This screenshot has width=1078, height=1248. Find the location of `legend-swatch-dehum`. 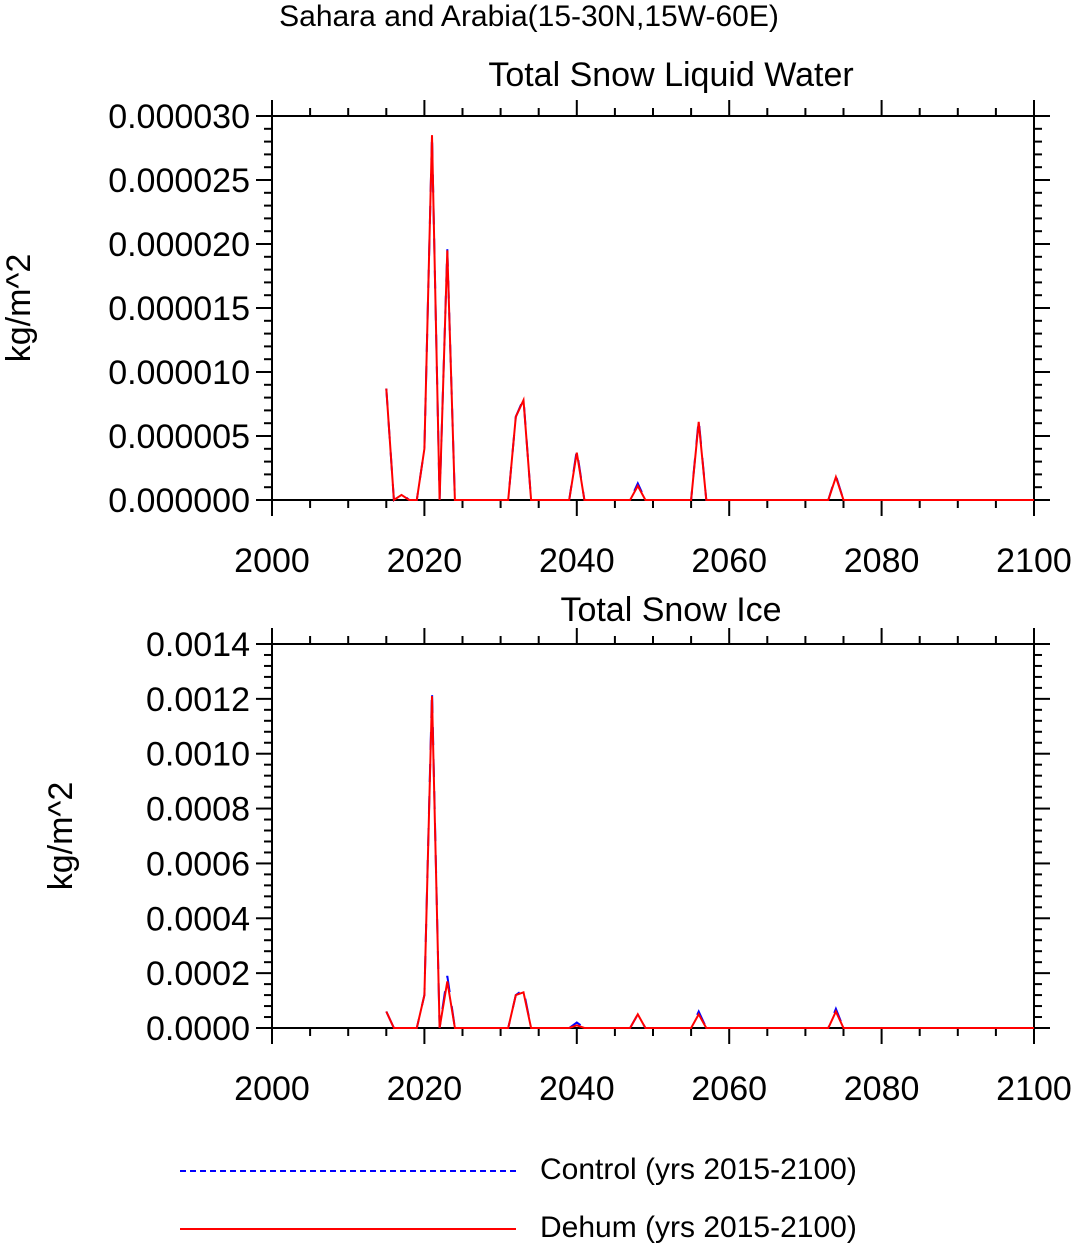

legend-swatch-dehum is located at coordinates (348, 1229).